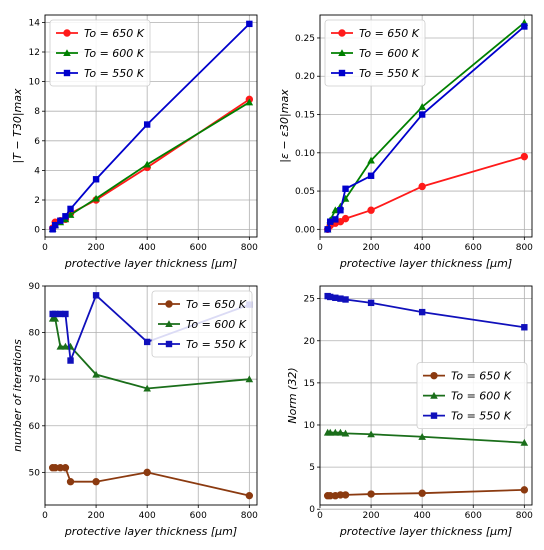 Image resolution: width=544 pixels, height=550 pixels. Describe the element at coordinates (310, 426) in the screenshot. I see `y-tick-label: 10` at that location.